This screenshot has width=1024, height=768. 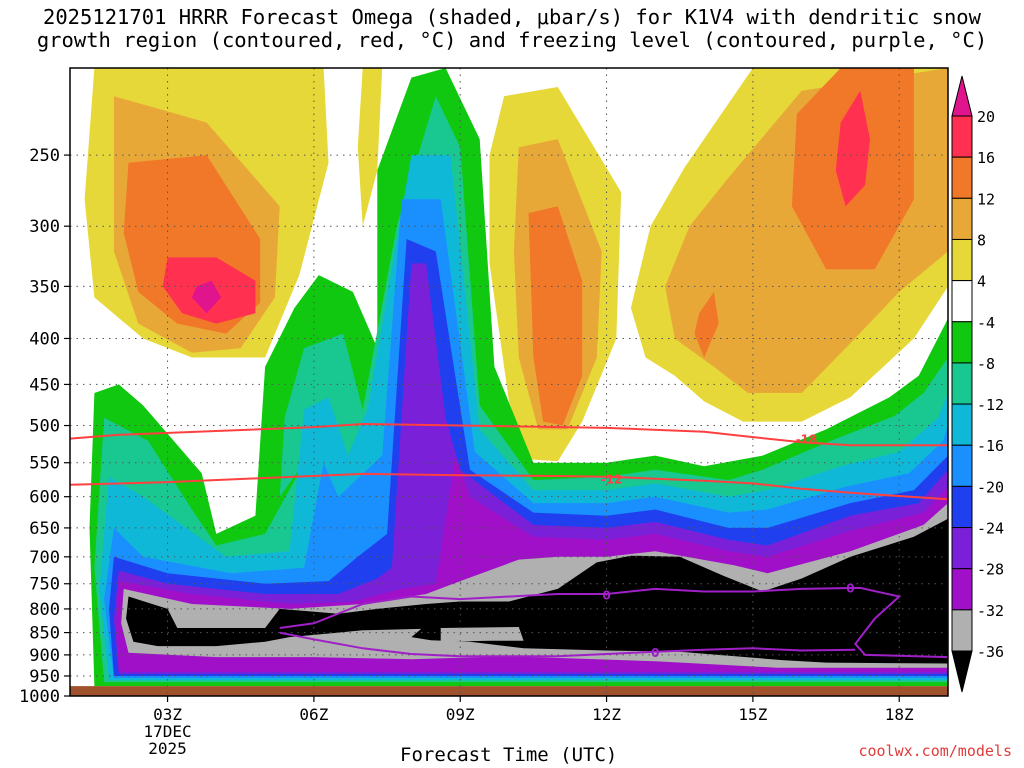 I want to click on y-tick-label: 800, so click(x=44, y=610).